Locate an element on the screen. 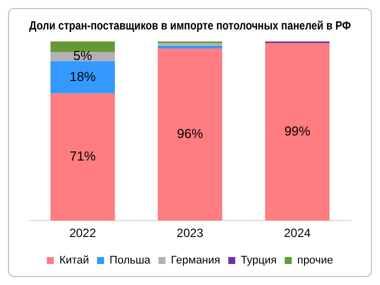 This screenshot has height=285, width=380. data-label: 99% is located at coordinates (297, 130).